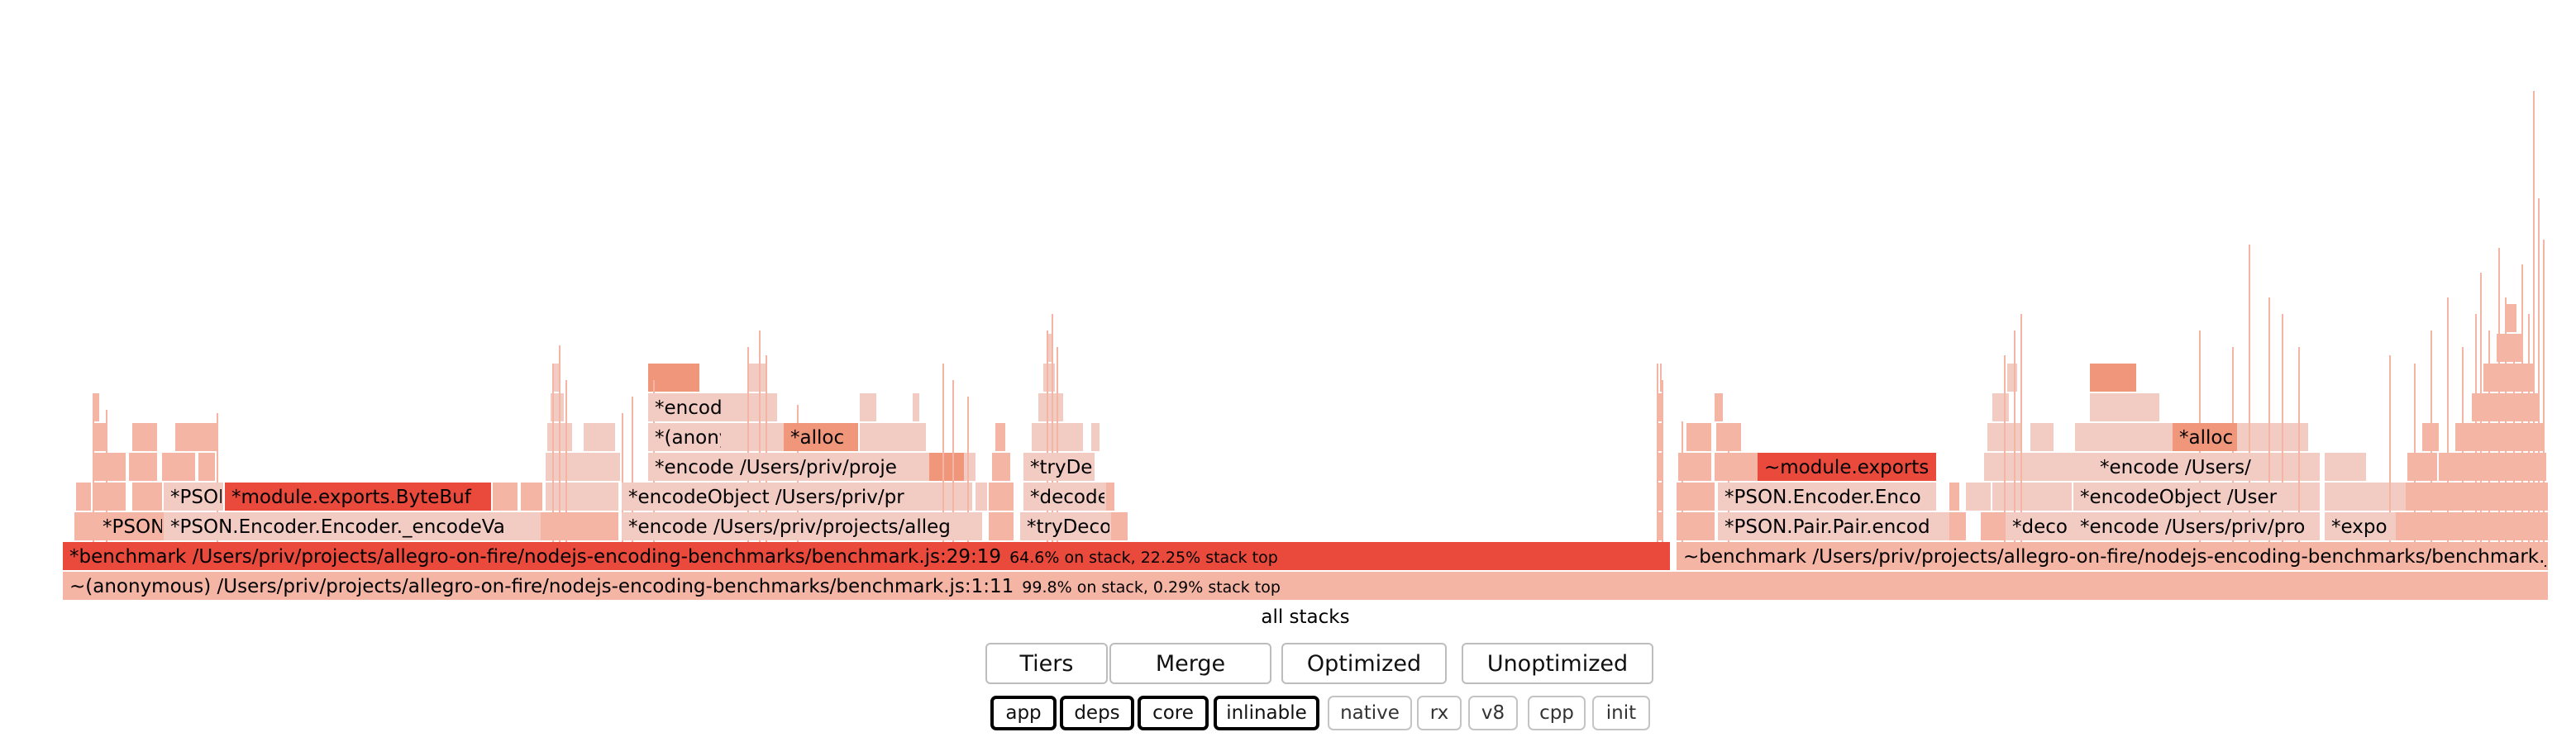  I want to click on flame-frame-benchmark-hot, so click(867, 556).